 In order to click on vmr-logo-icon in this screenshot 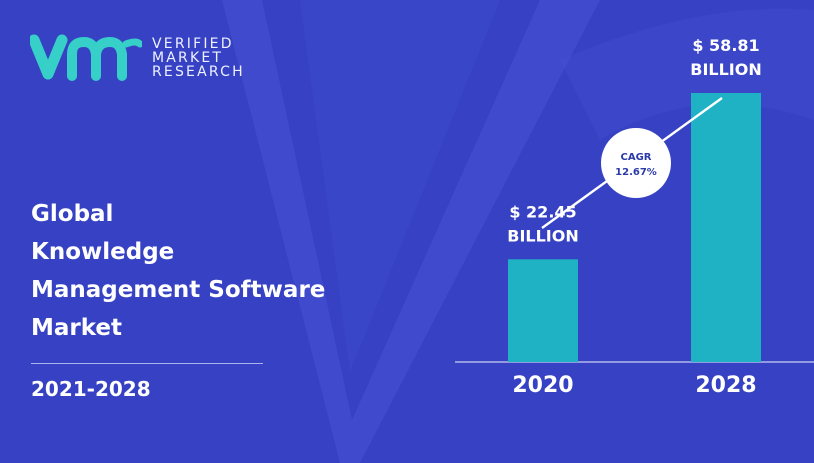, I will do `click(86, 57)`.